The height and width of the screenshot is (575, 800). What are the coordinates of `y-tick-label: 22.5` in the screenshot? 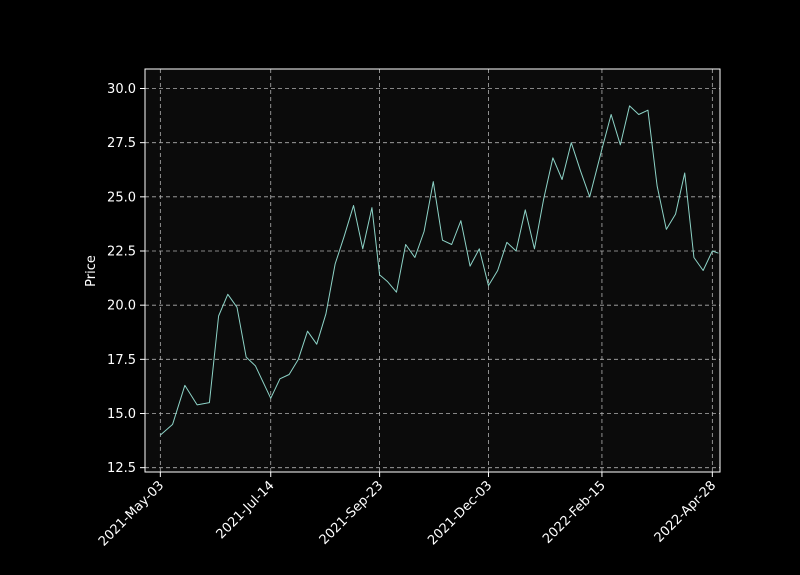 It's located at (121, 252).